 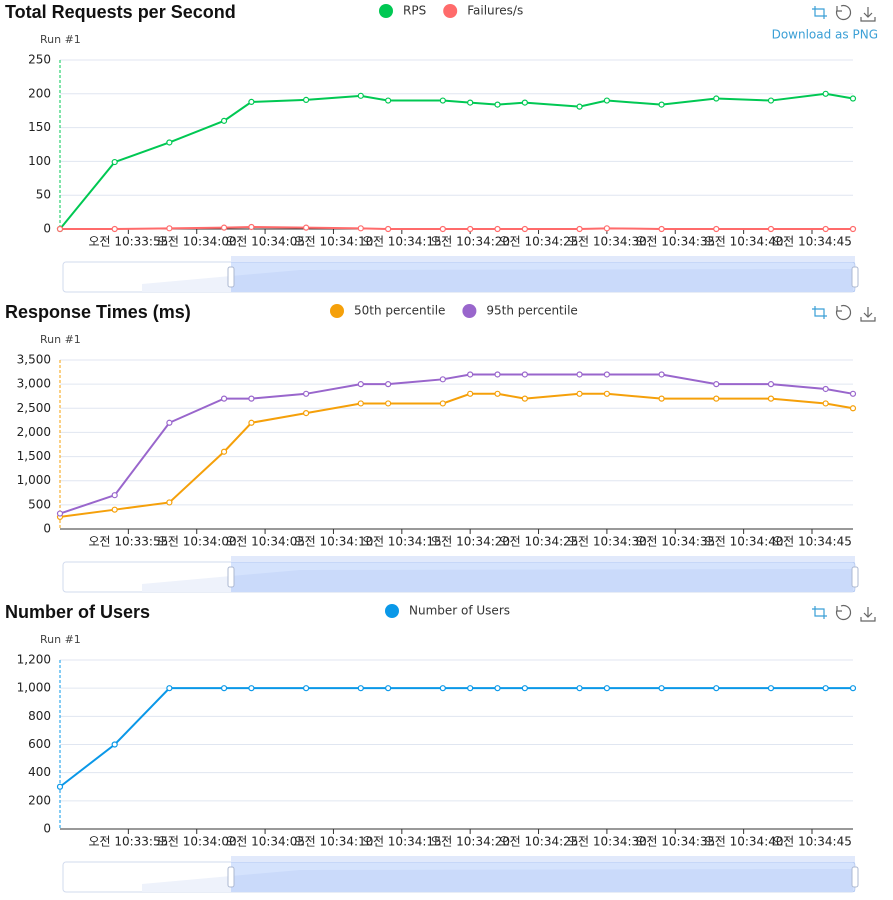 I want to click on series-line, so click(x=456, y=737).